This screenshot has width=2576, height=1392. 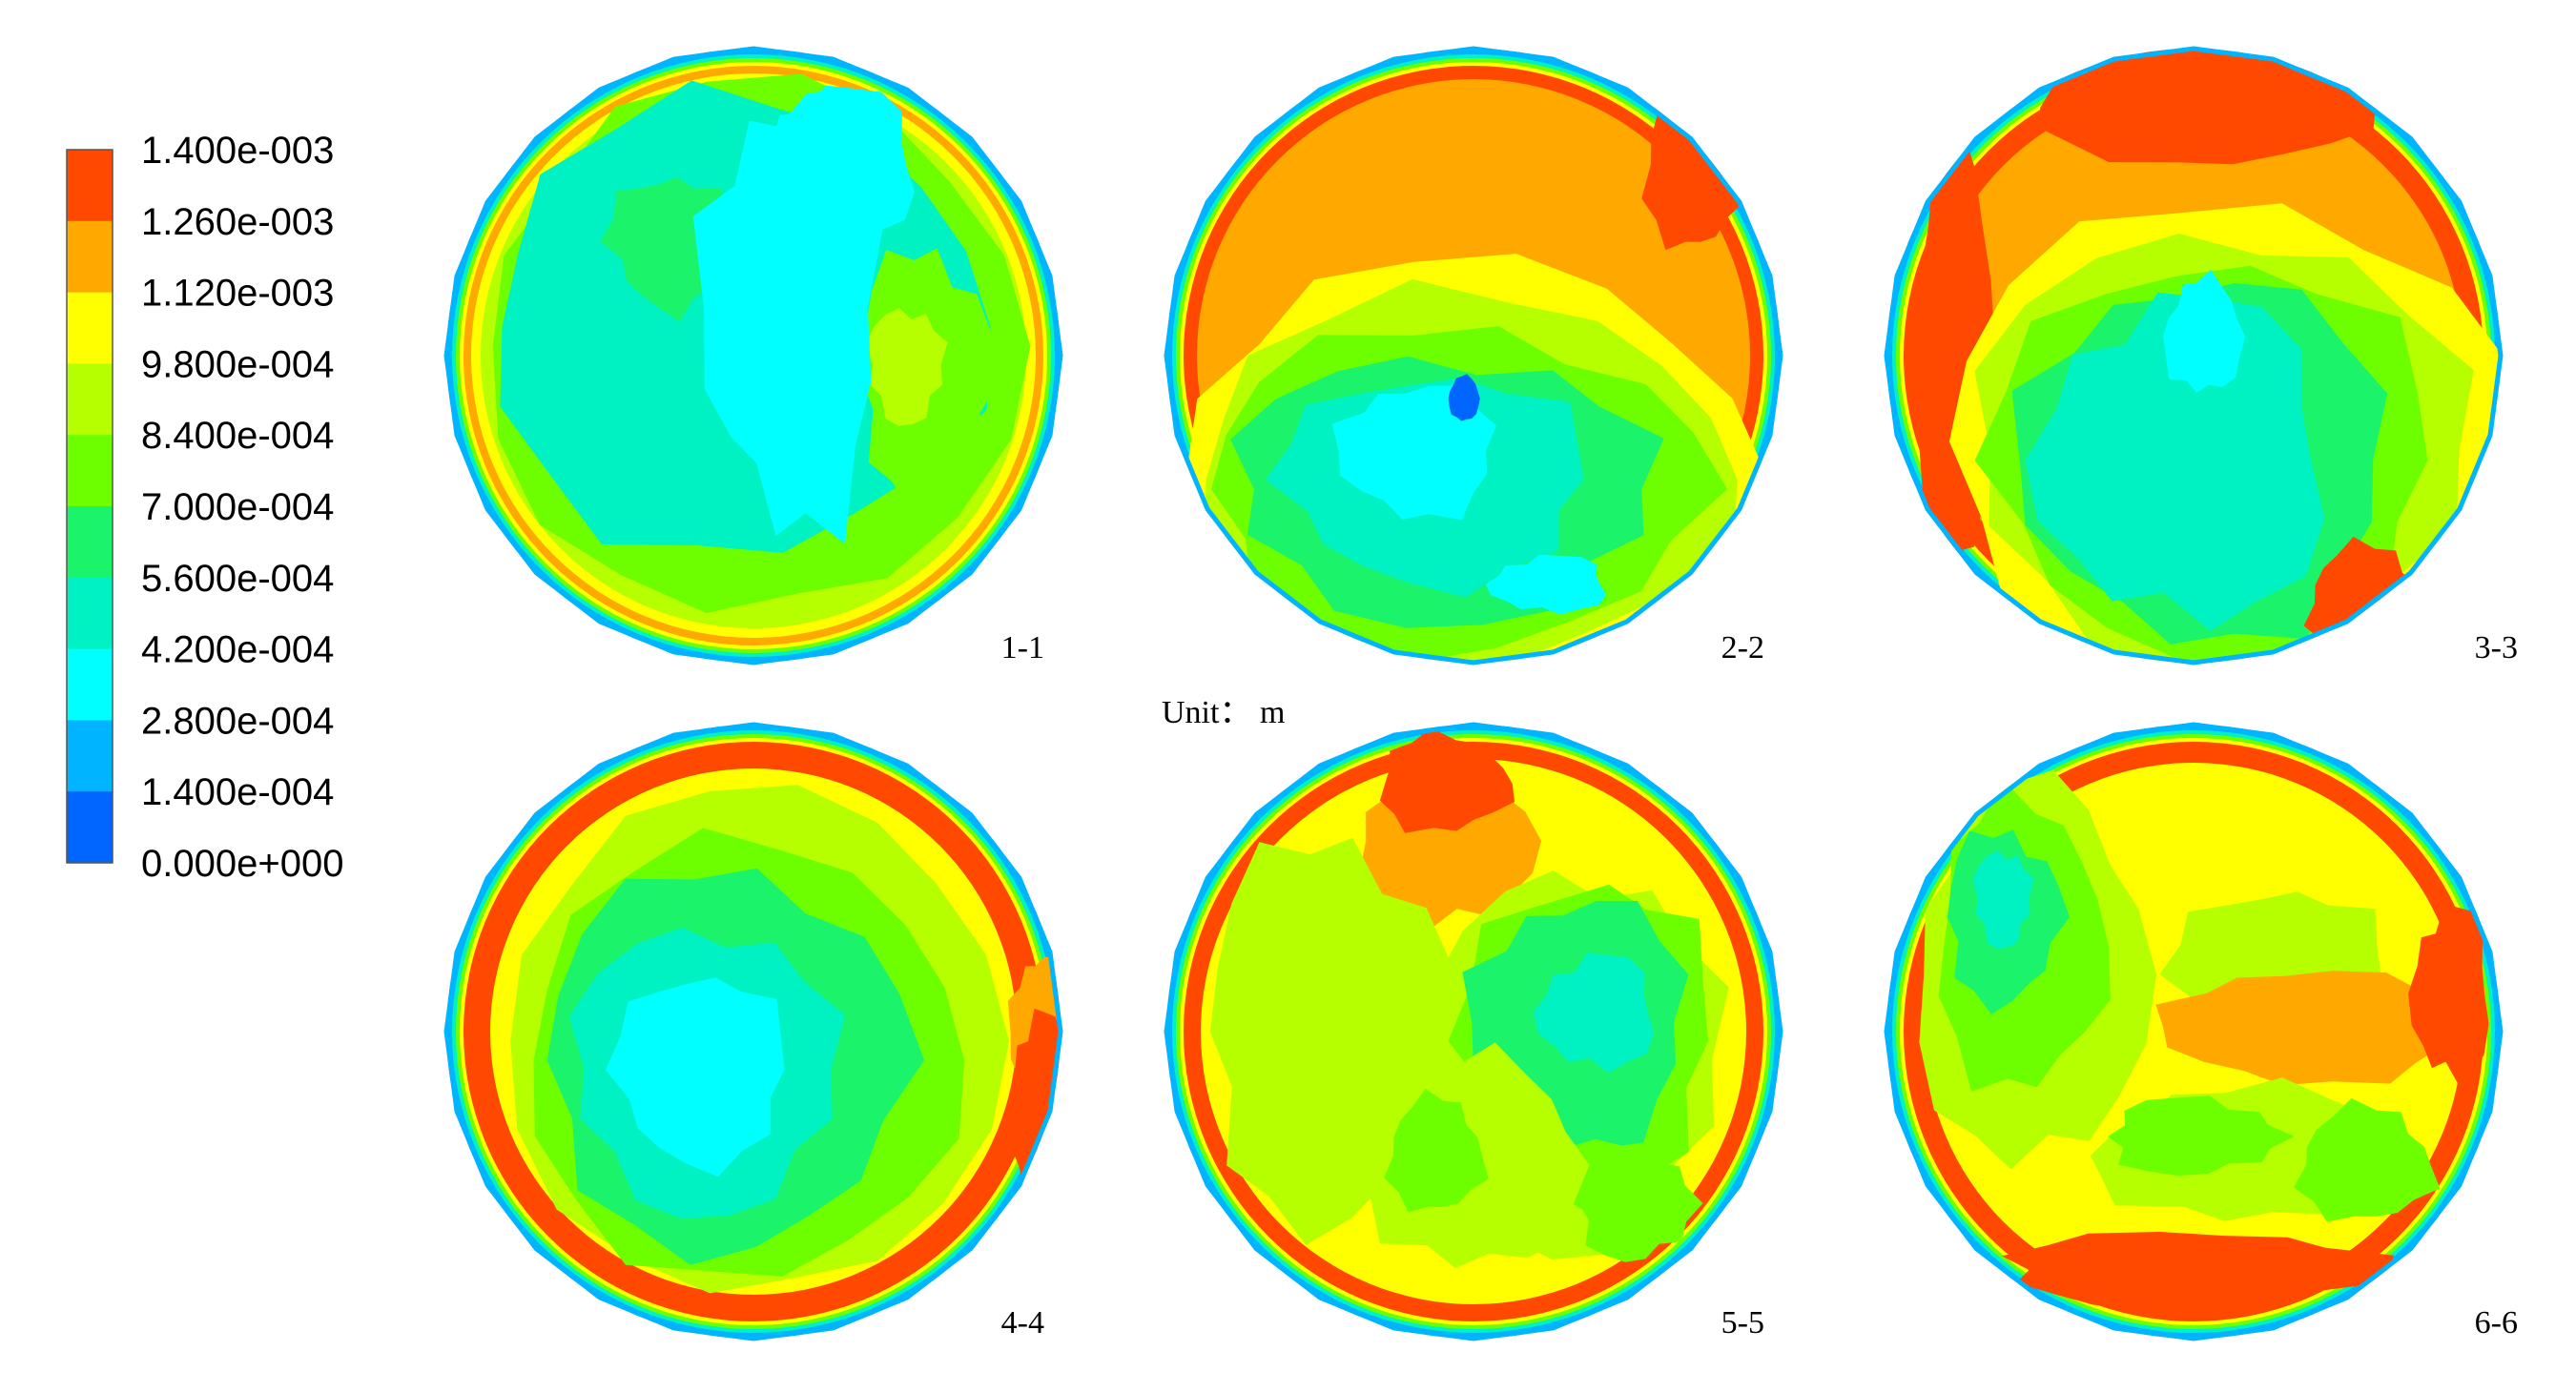 I want to click on section-panel-6: 6-6, so click(x=2201, y=1031).